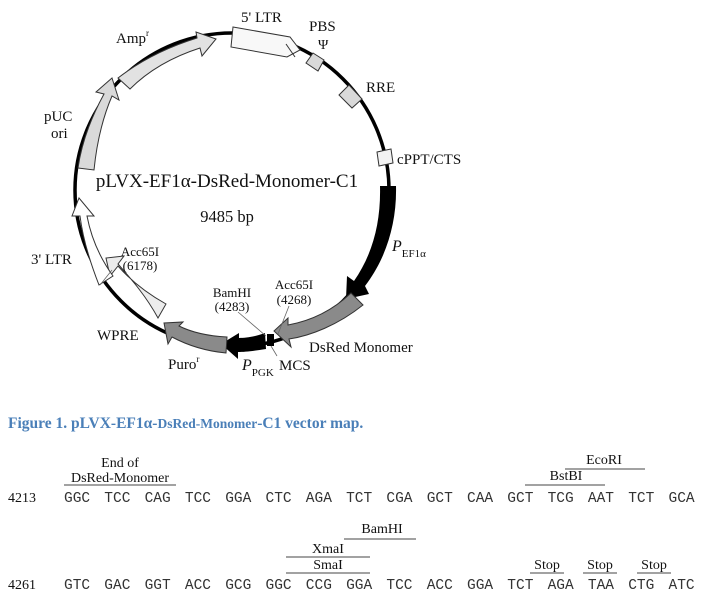 This screenshot has height=599, width=722. What do you see at coordinates (140, 251) in the screenshot?
I see `site-acc65i-left-name: Acc65I` at bounding box center [140, 251].